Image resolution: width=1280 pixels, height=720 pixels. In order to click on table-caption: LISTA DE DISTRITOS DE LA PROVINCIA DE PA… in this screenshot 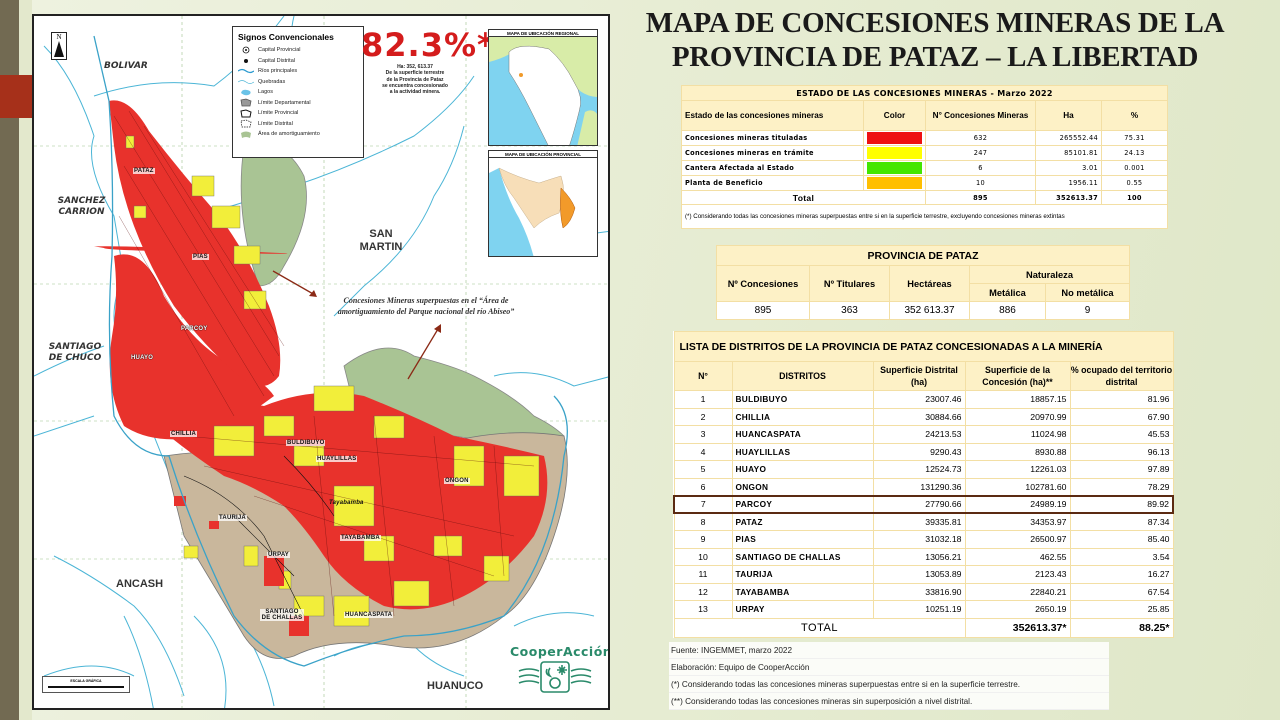, I will do `click(923, 346)`.